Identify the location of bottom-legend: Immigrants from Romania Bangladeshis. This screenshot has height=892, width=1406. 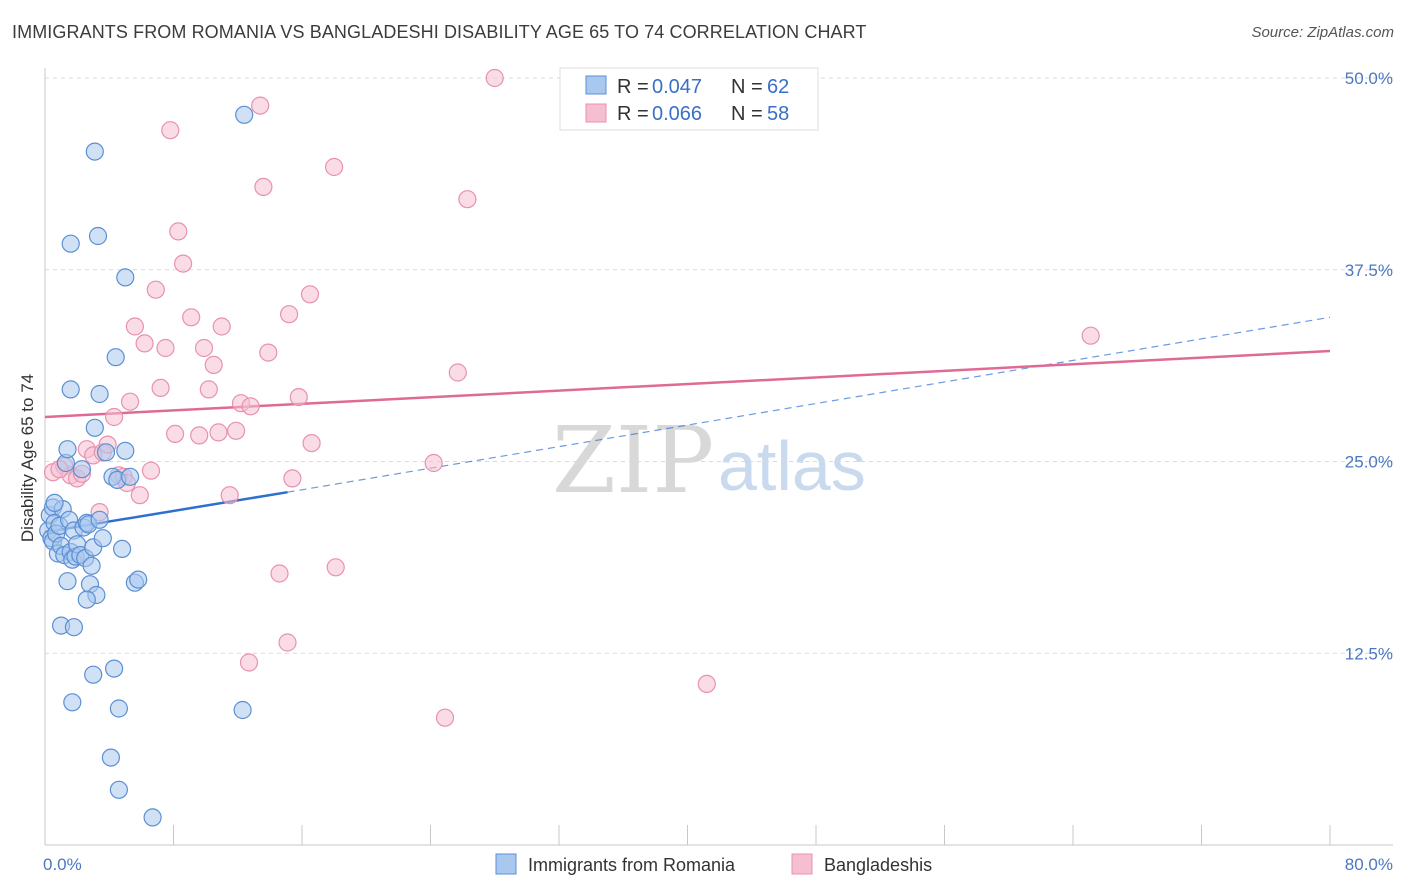
(713, 864).